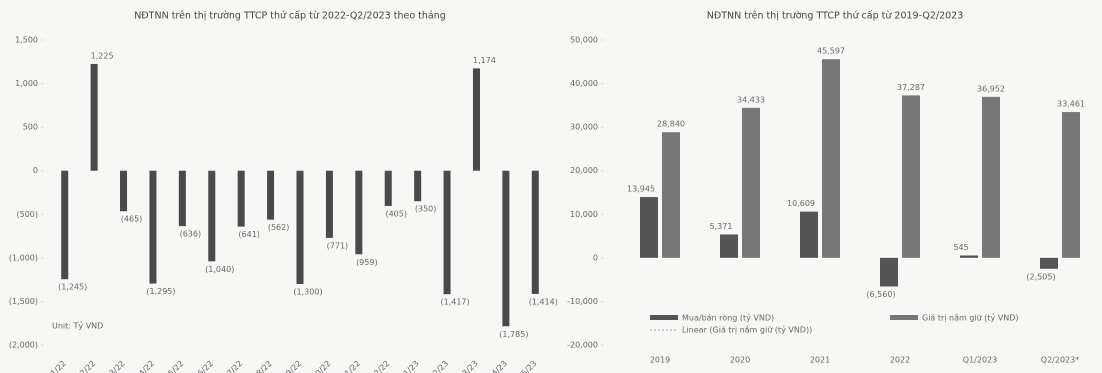 The image size is (1102, 373). I want to click on data-label: (641), so click(249, 234).